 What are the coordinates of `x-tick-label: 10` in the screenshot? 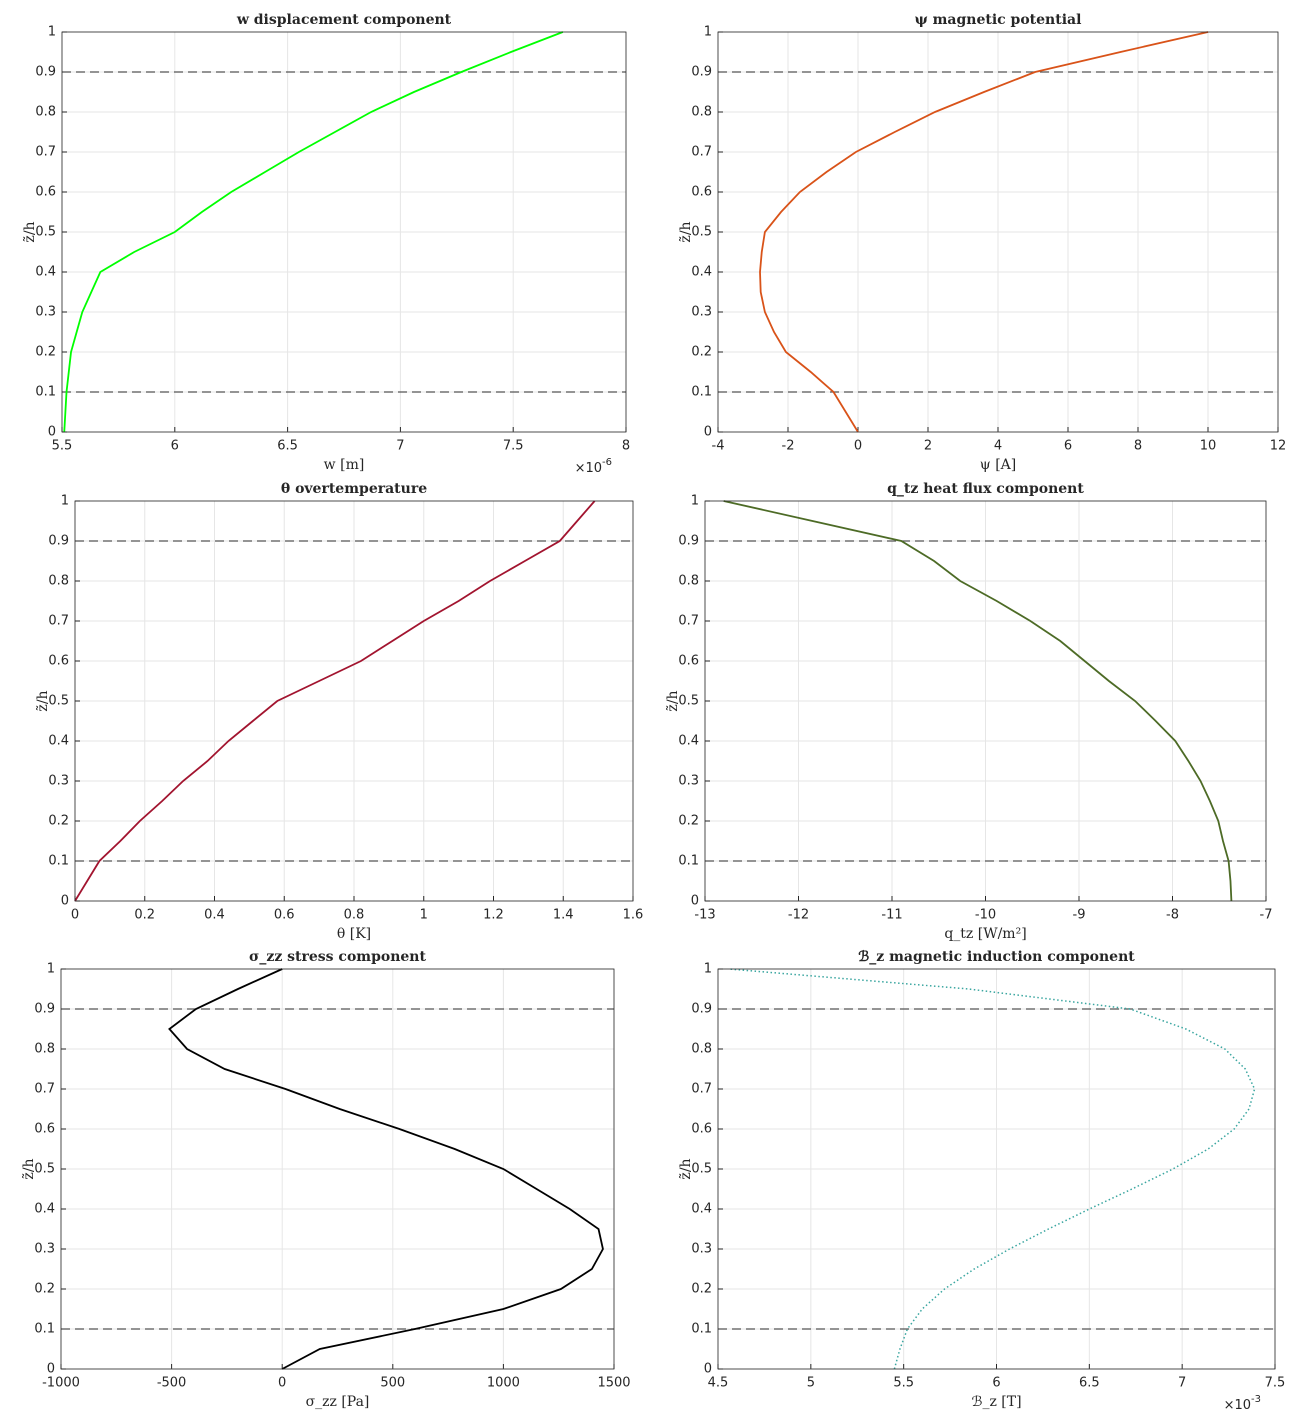 It's located at (1208, 446).